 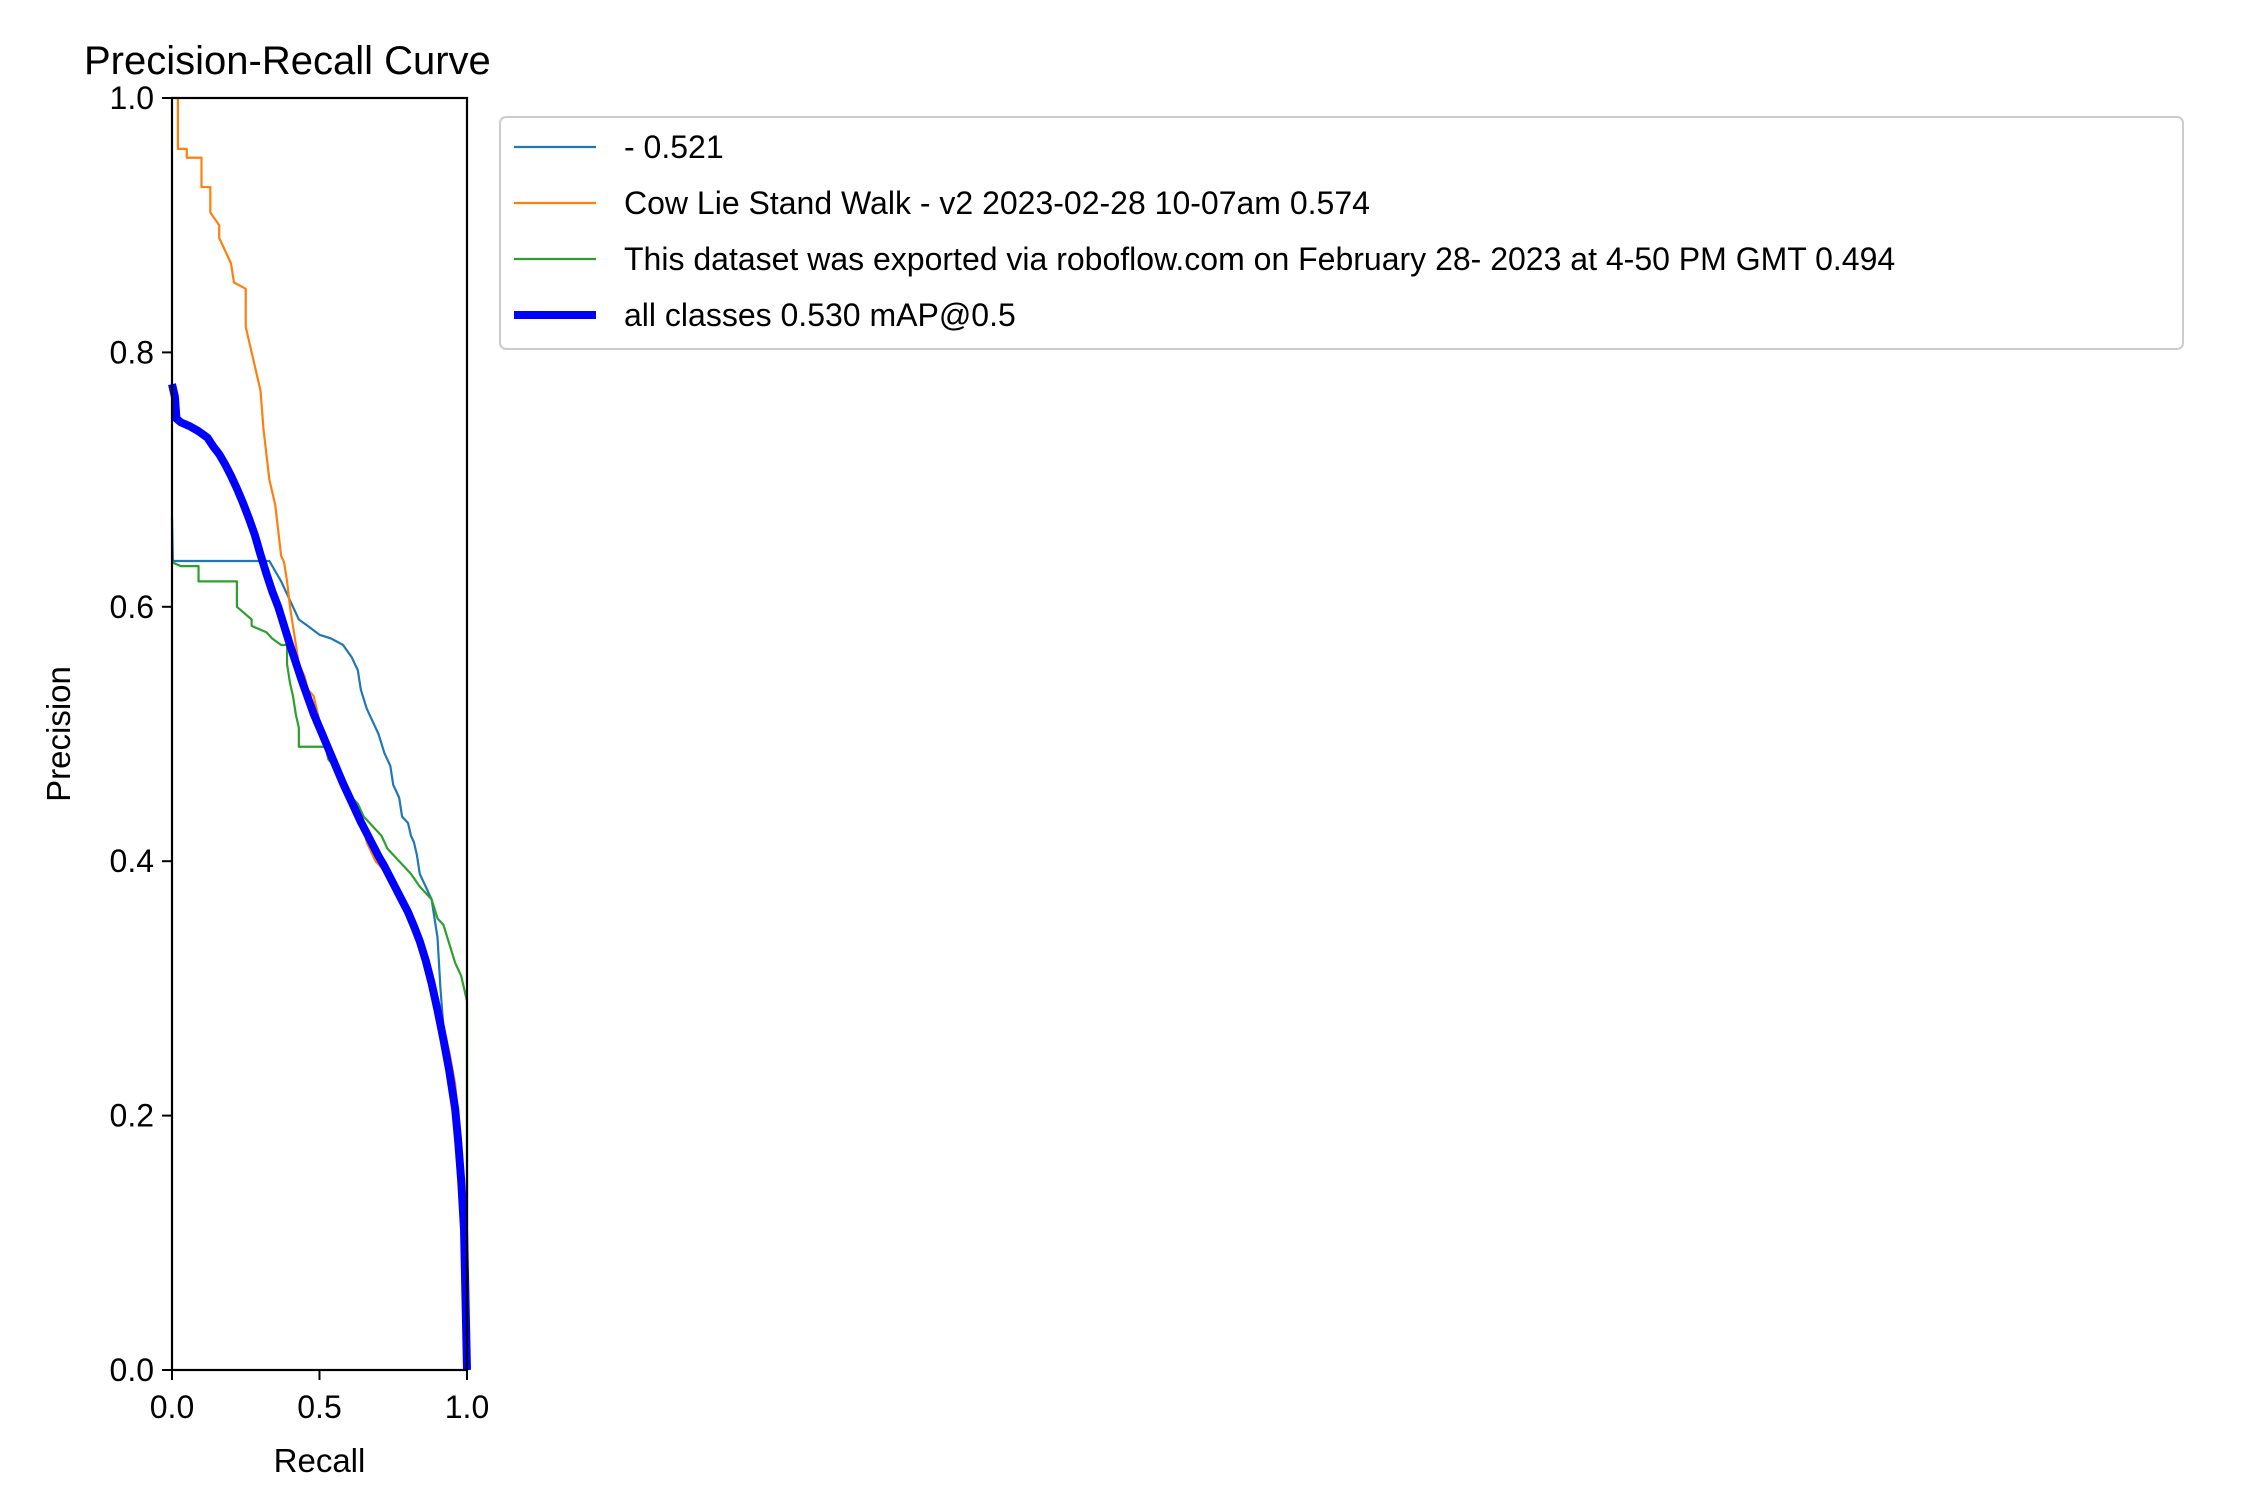 I want to click on y-axis-label: Precision, so click(x=58, y=734).